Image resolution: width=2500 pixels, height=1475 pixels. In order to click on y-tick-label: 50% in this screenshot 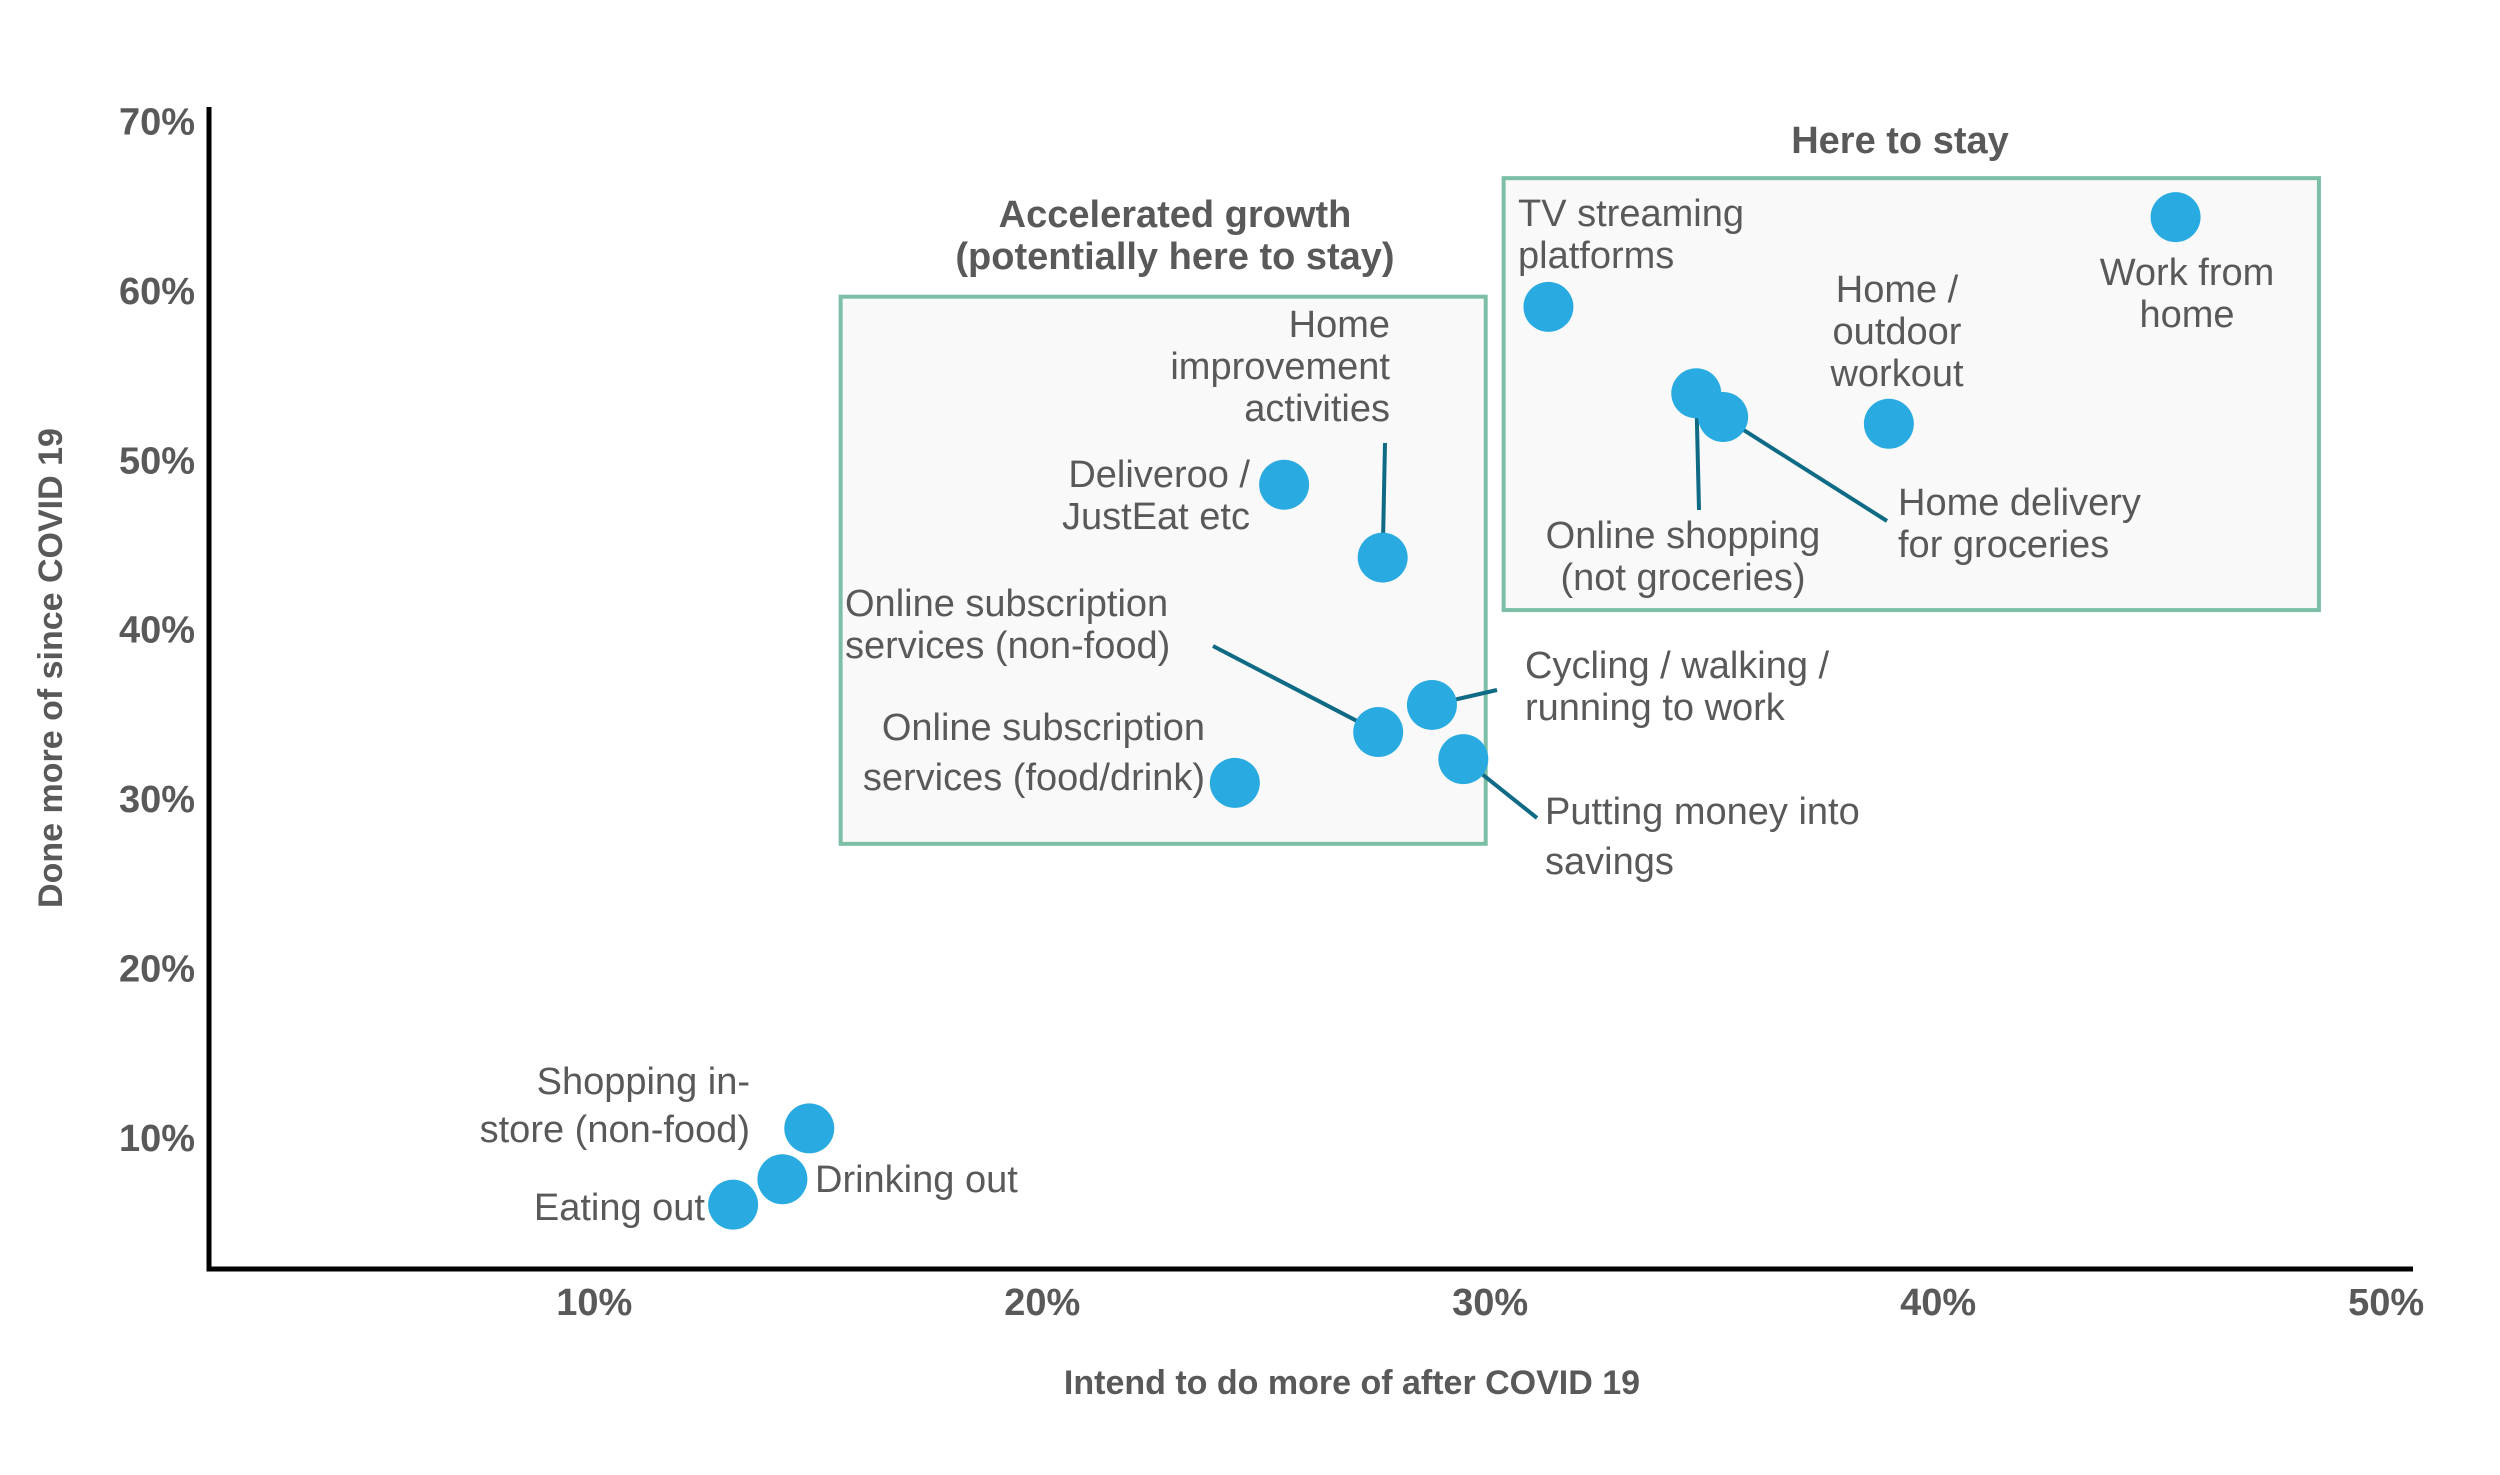, I will do `click(157, 461)`.